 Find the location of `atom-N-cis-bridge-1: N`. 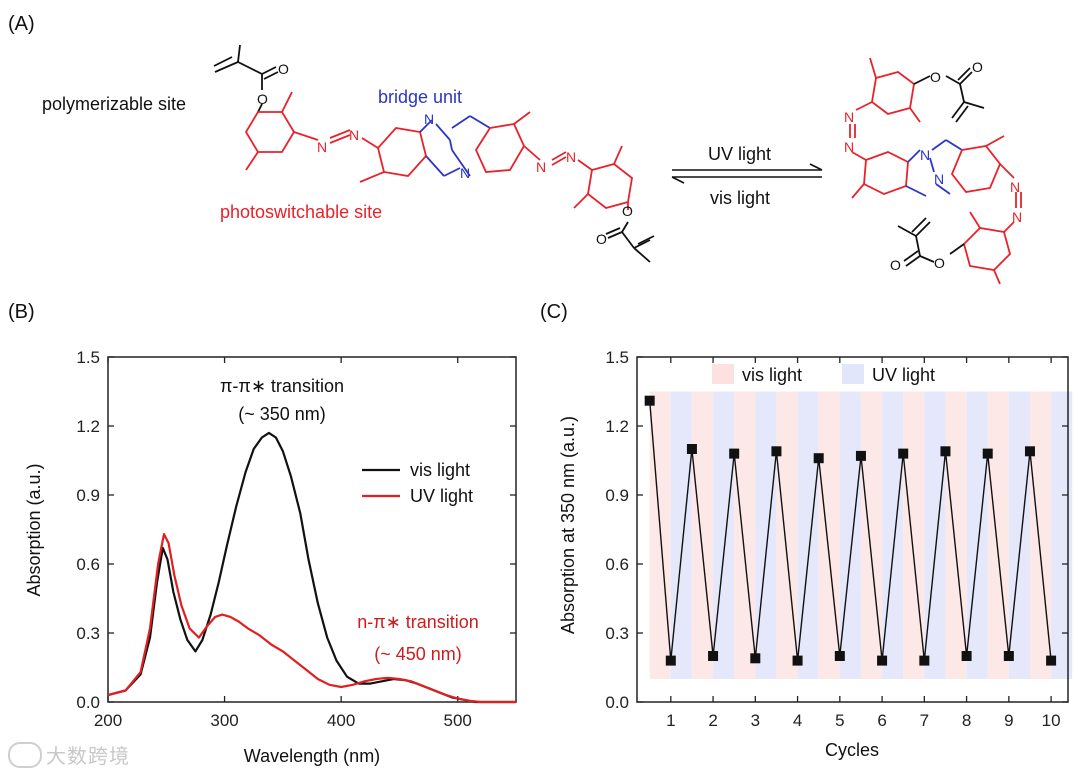

atom-N-cis-bridge-1: N is located at coordinates (925, 155).